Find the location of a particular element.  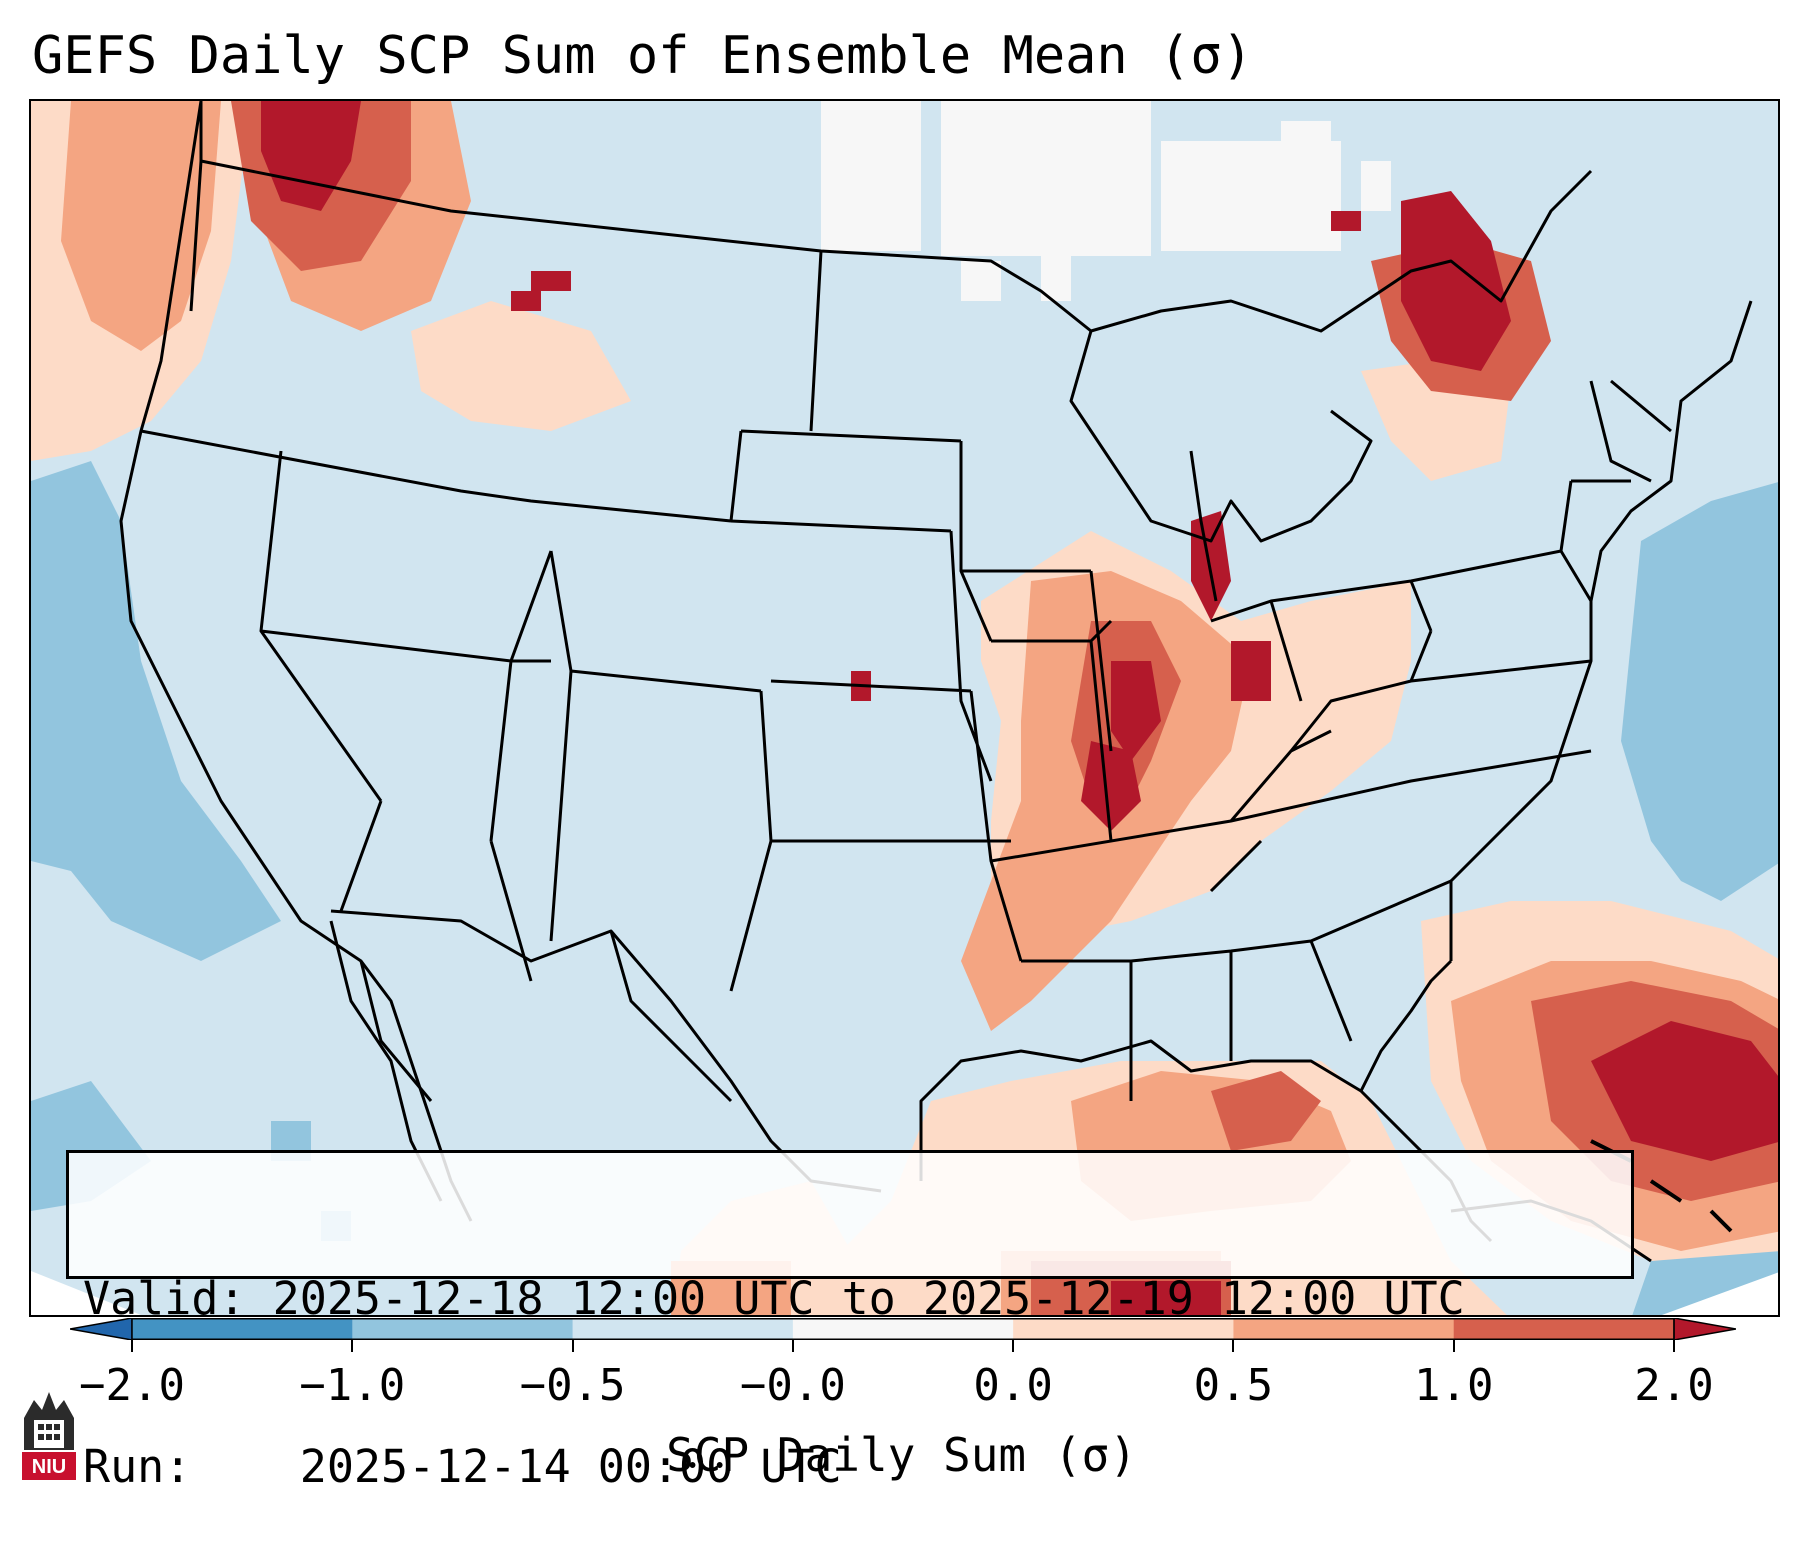

gulf-of-california is located at coordinates (396, 1031).